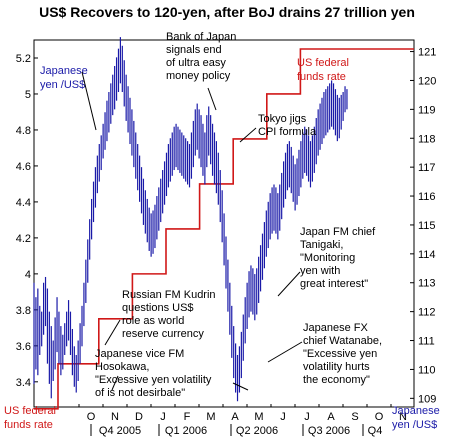  What do you see at coordinates (427, 313) in the screenshot?
I see `right-tick-label: 112` at bounding box center [427, 313].